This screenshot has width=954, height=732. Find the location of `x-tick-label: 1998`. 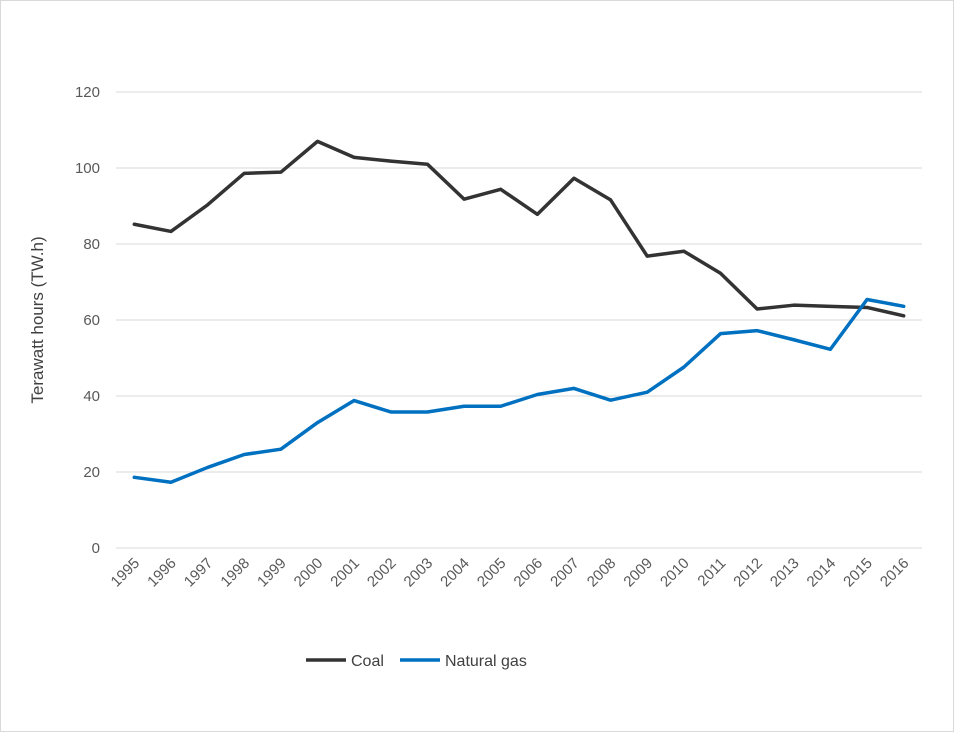

x-tick-label: 1998 is located at coordinates (235, 573).